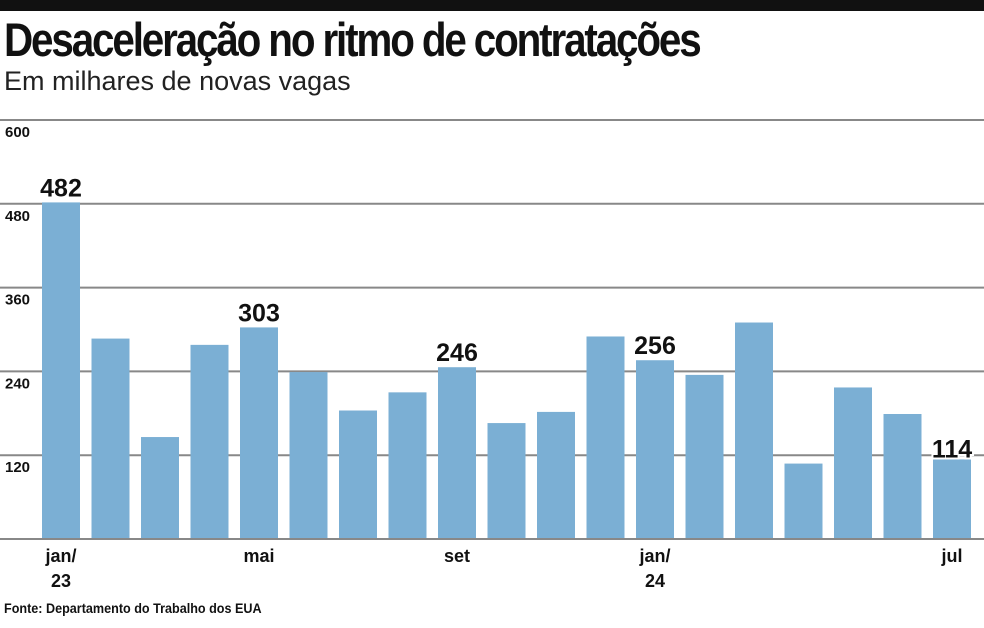 The height and width of the screenshot is (628, 984). What do you see at coordinates (655, 346) in the screenshot?
I see `data-label: 256` at bounding box center [655, 346].